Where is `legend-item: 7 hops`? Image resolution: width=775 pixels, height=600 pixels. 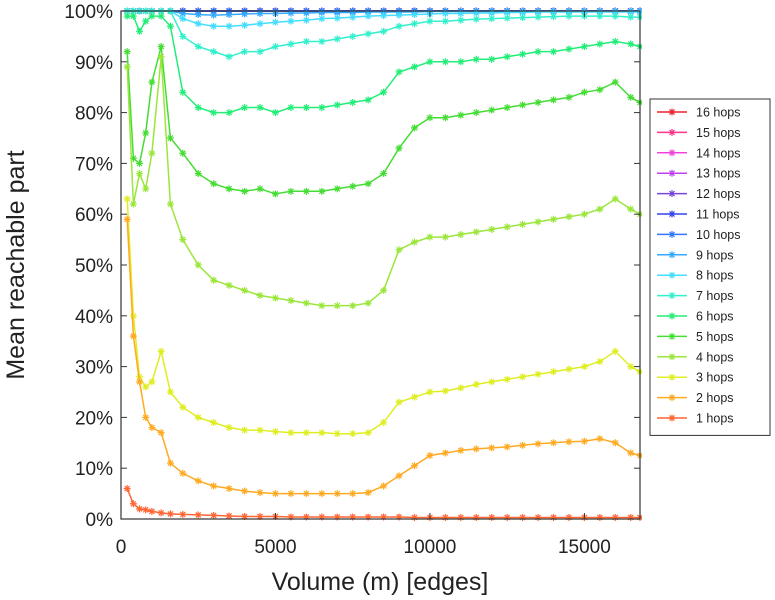
legend-item: 7 hops is located at coordinates (695, 296).